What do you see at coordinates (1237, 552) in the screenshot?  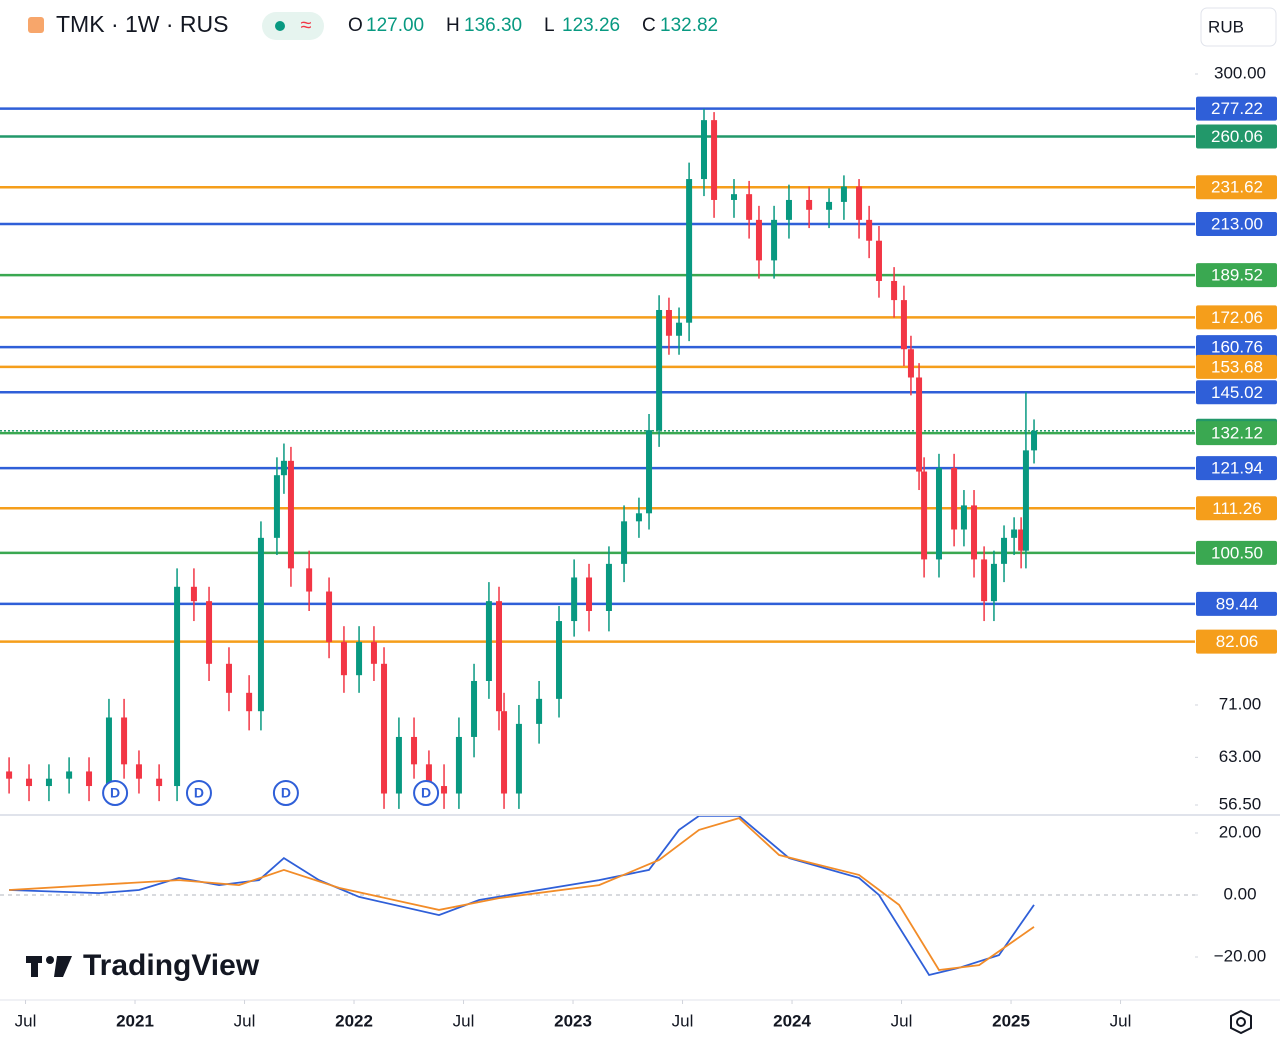 I see `level-label: 100.50` at bounding box center [1237, 552].